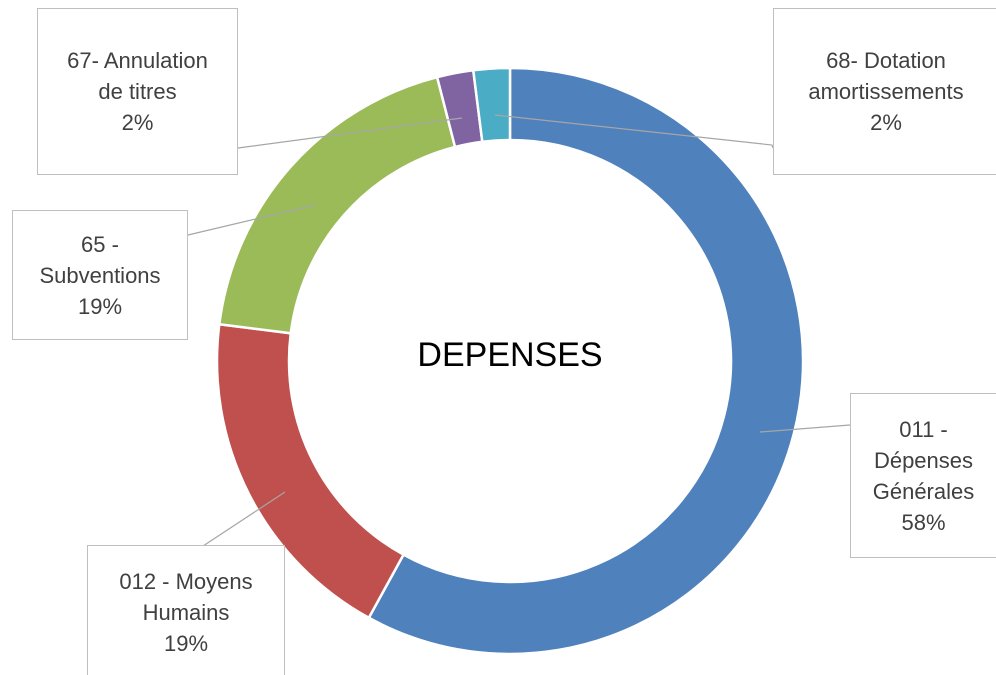 The image size is (996, 675). I want to click on data-label: 011 - Dépenses Générales 58%, so click(923, 475).